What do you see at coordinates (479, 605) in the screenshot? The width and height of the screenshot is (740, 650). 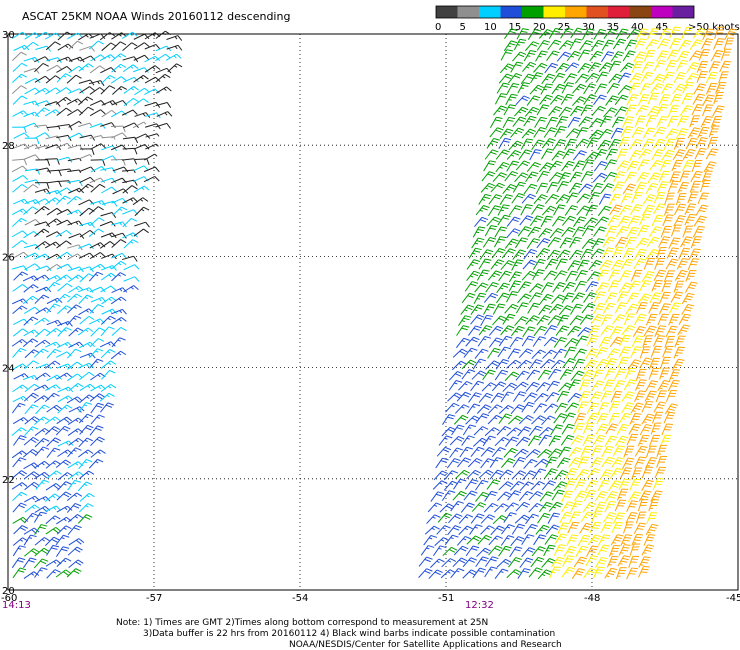 I see `pass-time-right: 12:32` at bounding box center [479, 605].